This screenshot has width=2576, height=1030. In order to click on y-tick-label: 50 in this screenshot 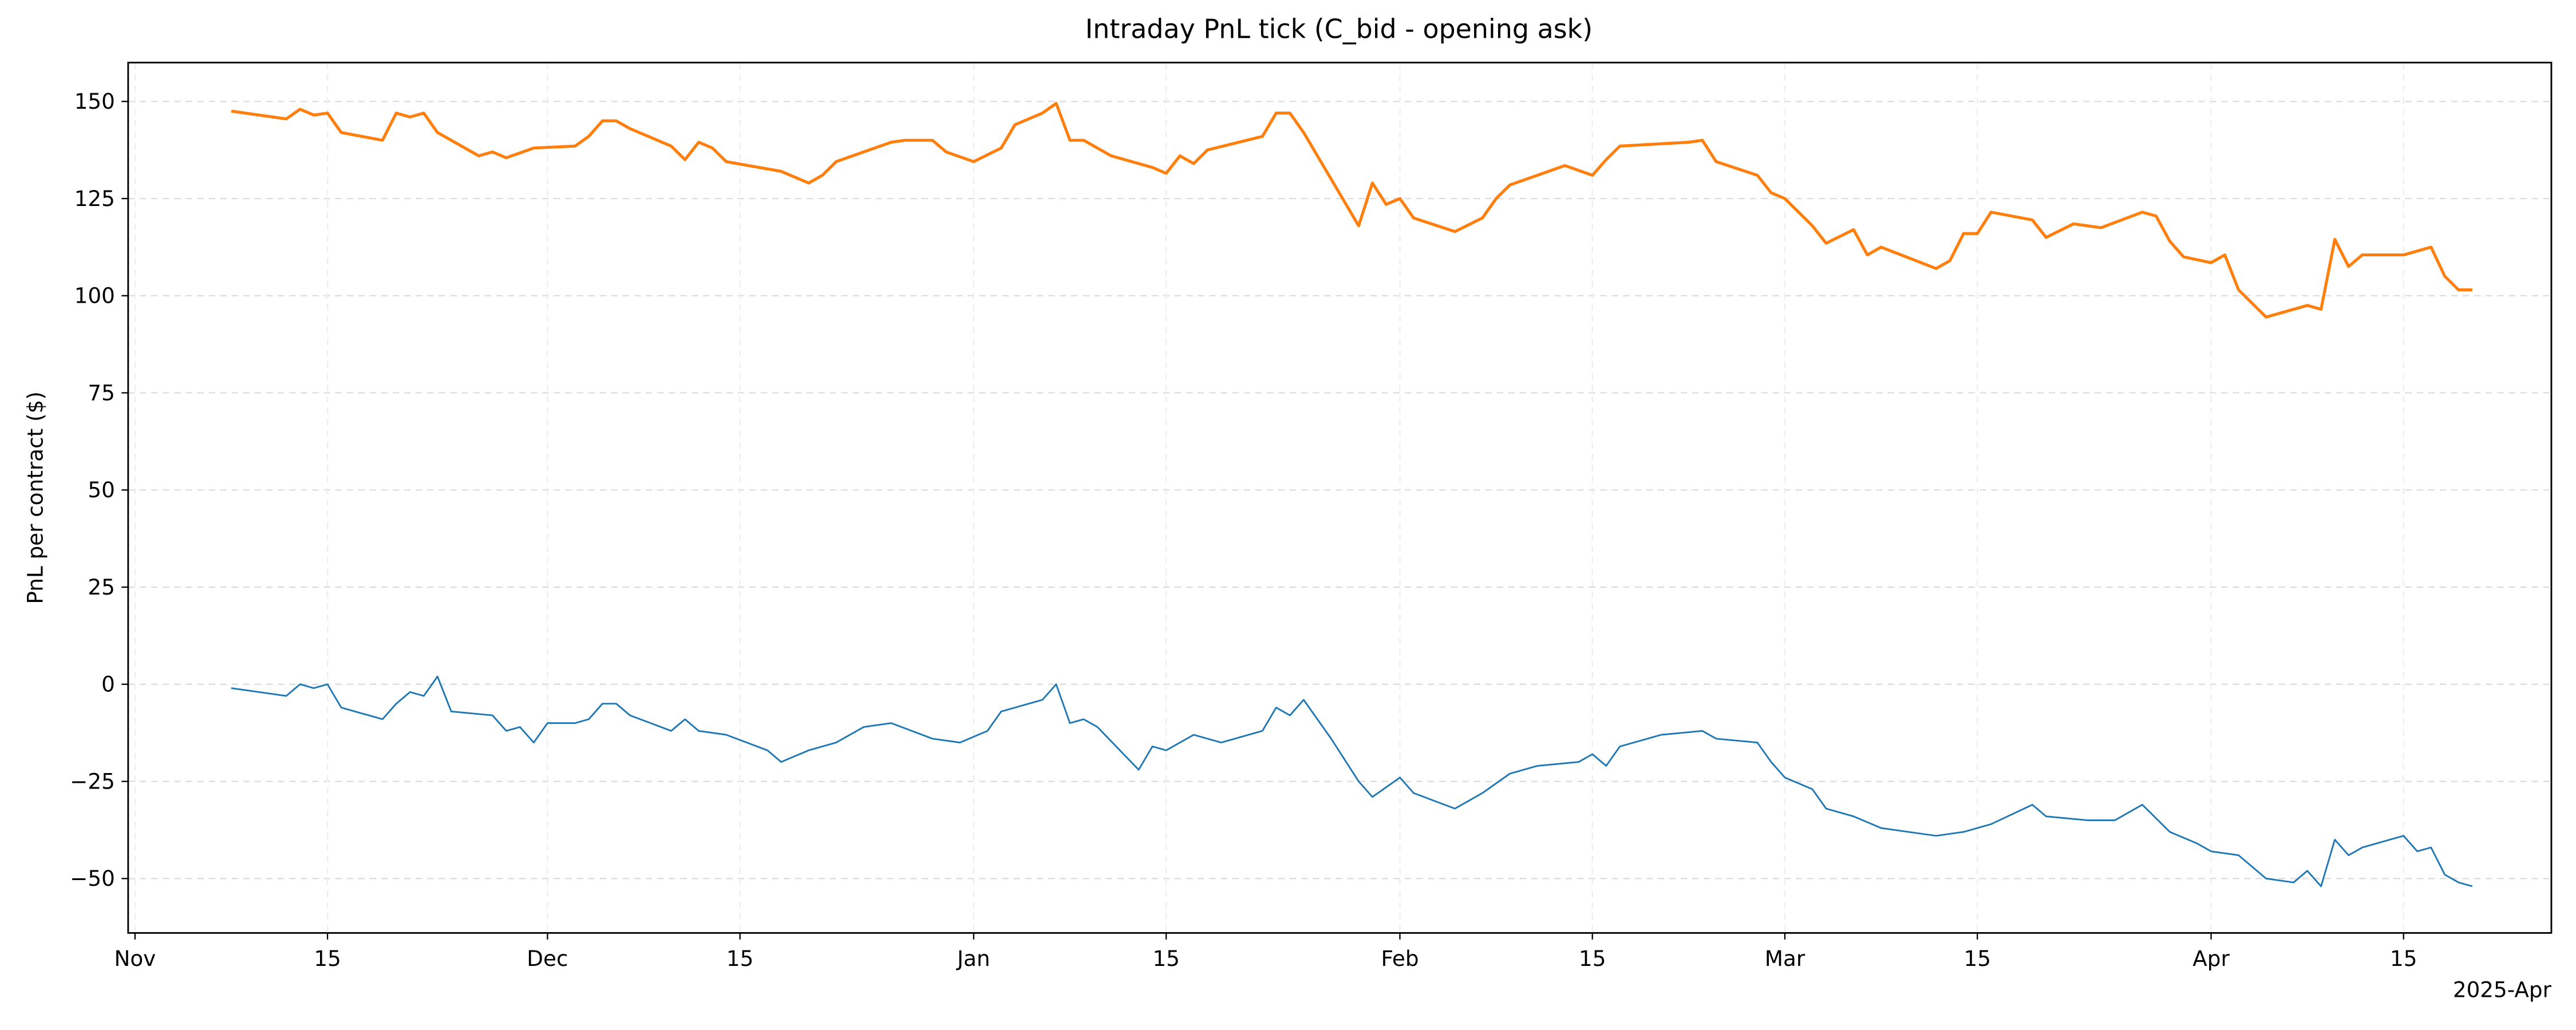, I will do `click(101, 489)`.